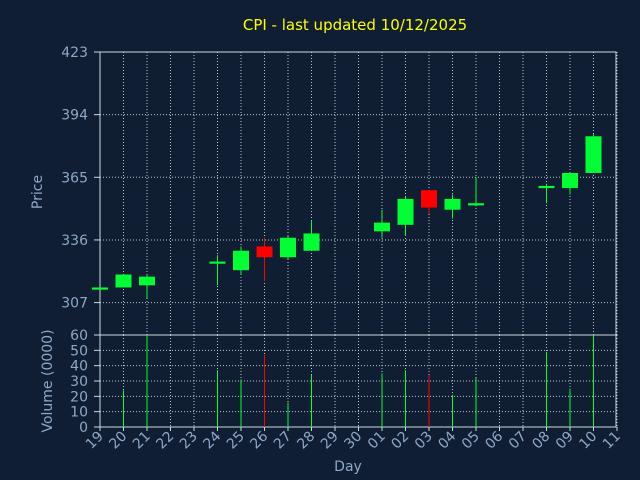 The height and width of the screenshot is (480, 640). Describe the element at coordinates (348, 467) in the screenshot. I see `x-axis-label: Day` at that location.